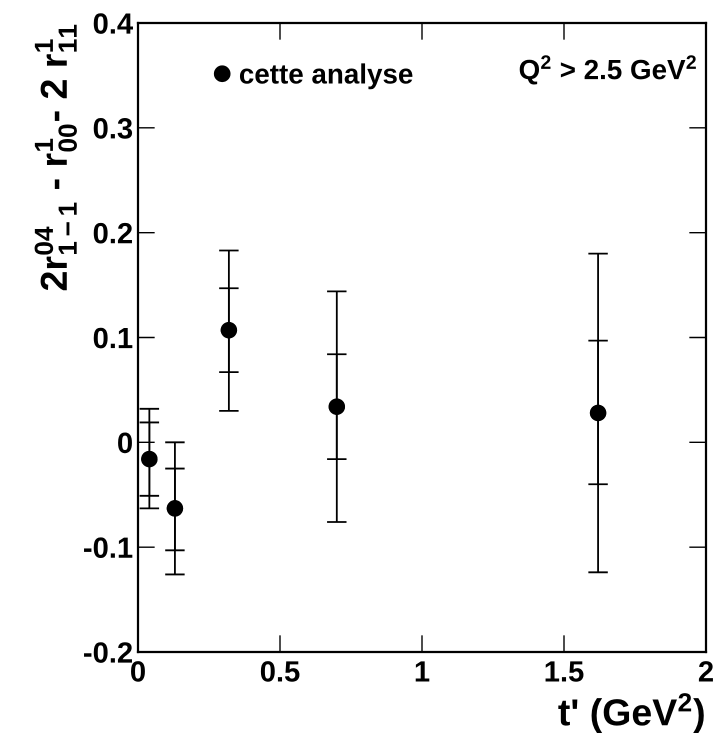 This screenshot has width=717, height=740. I want to click on x-tick-label: 1, so click(423, 671).